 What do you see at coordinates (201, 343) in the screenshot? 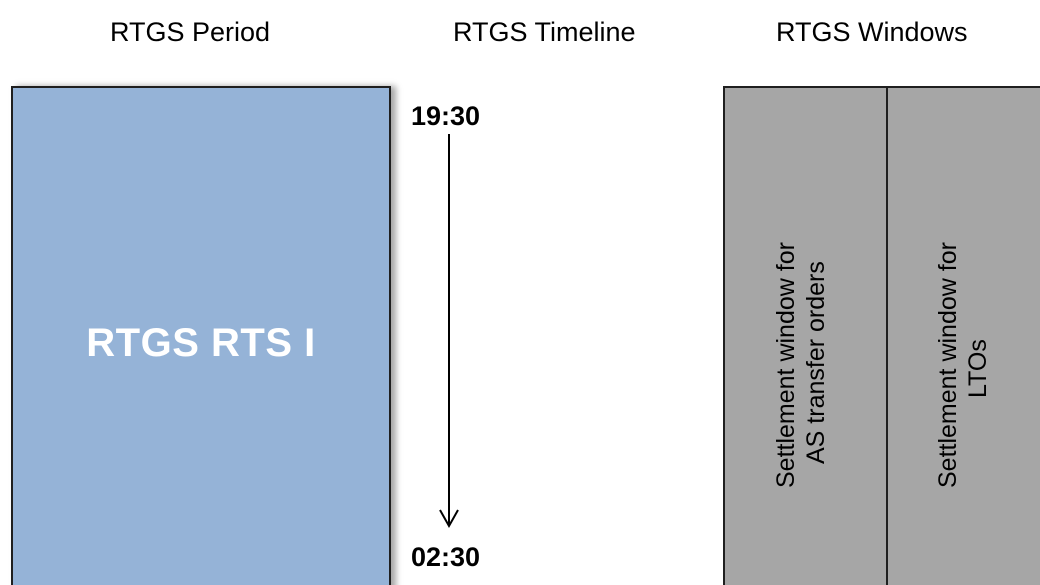
I see `rtgs-period-label: RTGS RTS I` at bounding box center [201, 343].